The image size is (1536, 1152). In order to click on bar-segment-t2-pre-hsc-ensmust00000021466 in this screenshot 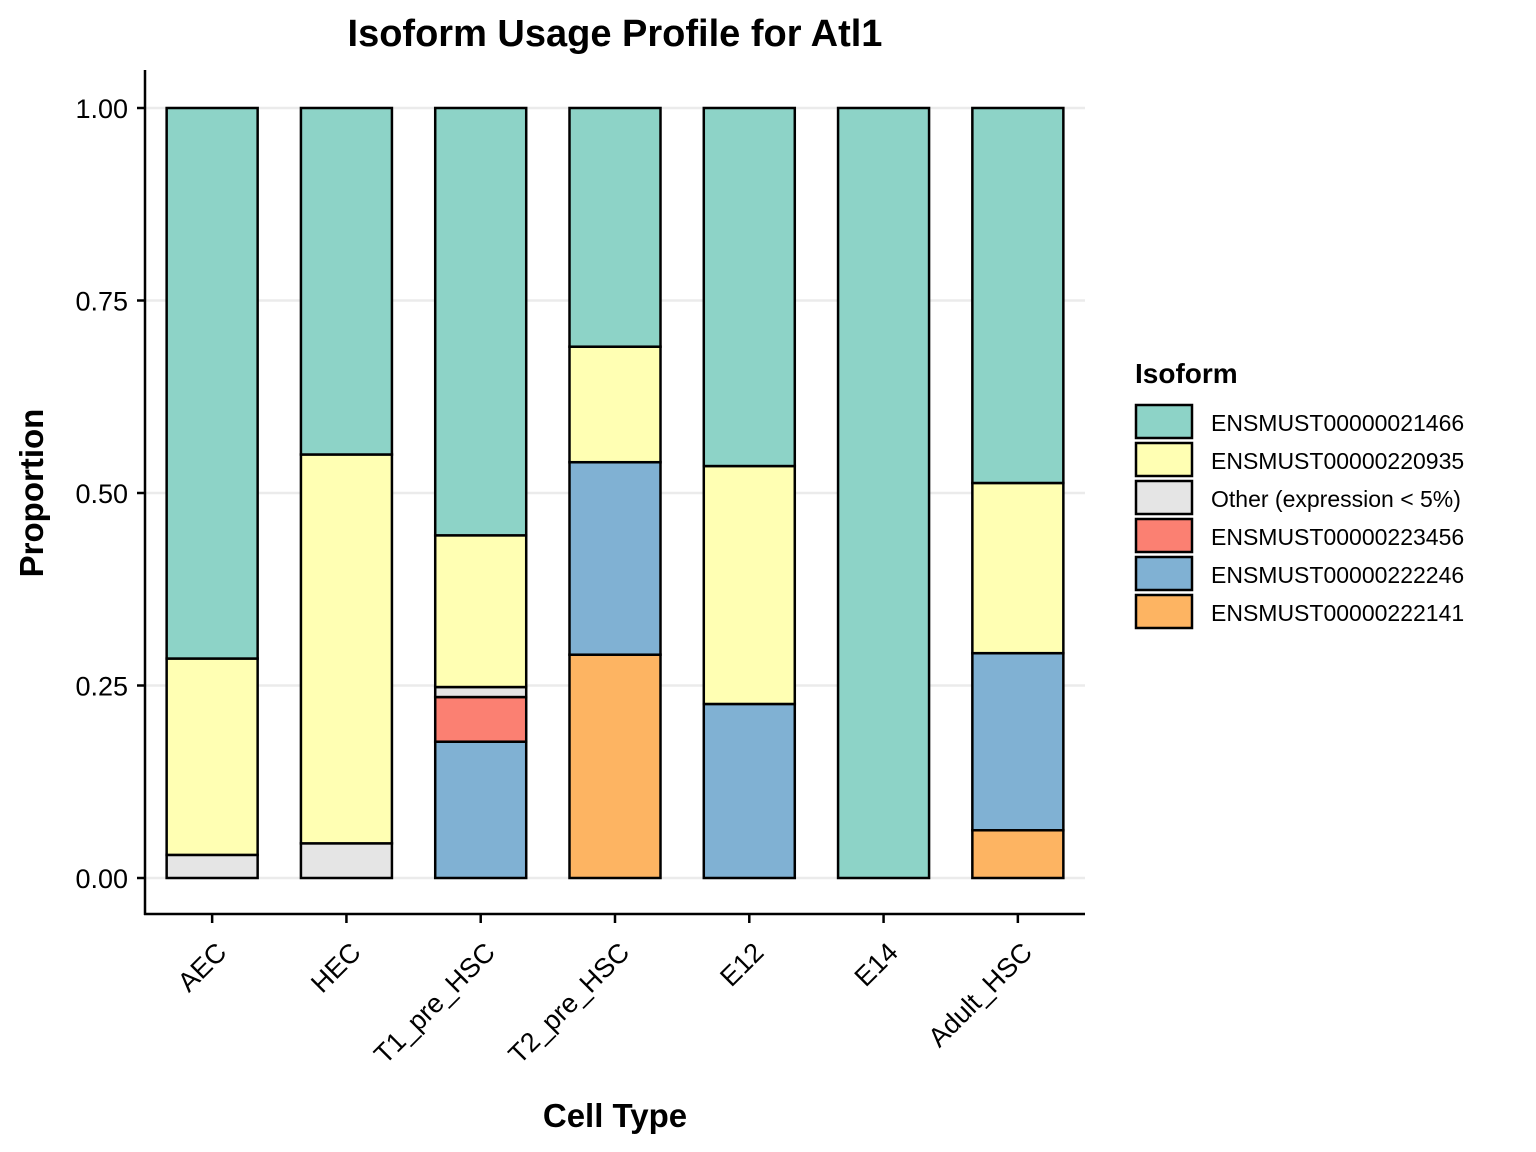, I will do `click(615, 227)`.